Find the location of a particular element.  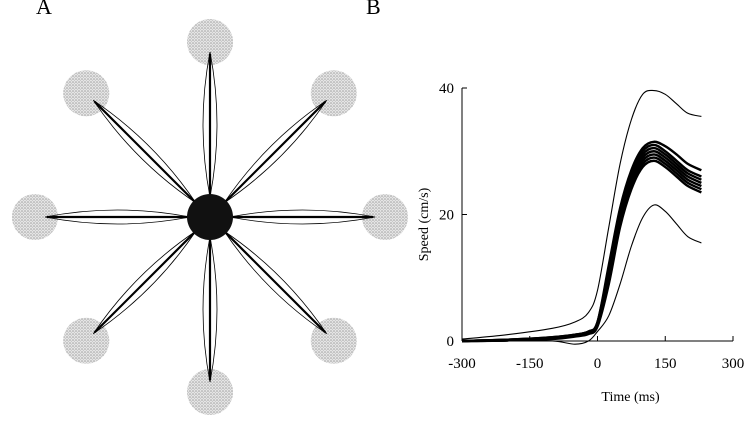

y-axis-title: Speed (cm/s) is located at coordinates (424, 224).